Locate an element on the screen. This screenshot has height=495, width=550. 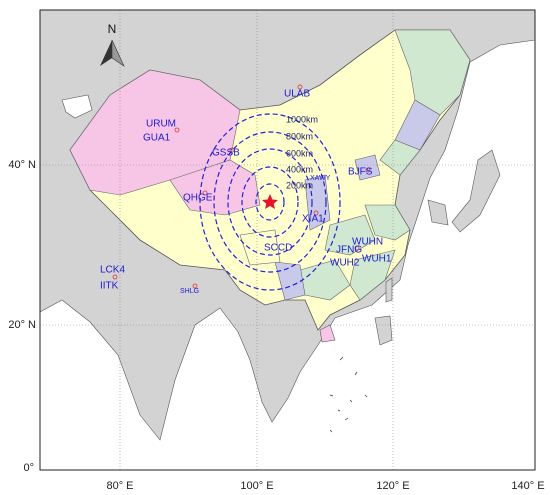
ring is located at coordinates (270, 202).